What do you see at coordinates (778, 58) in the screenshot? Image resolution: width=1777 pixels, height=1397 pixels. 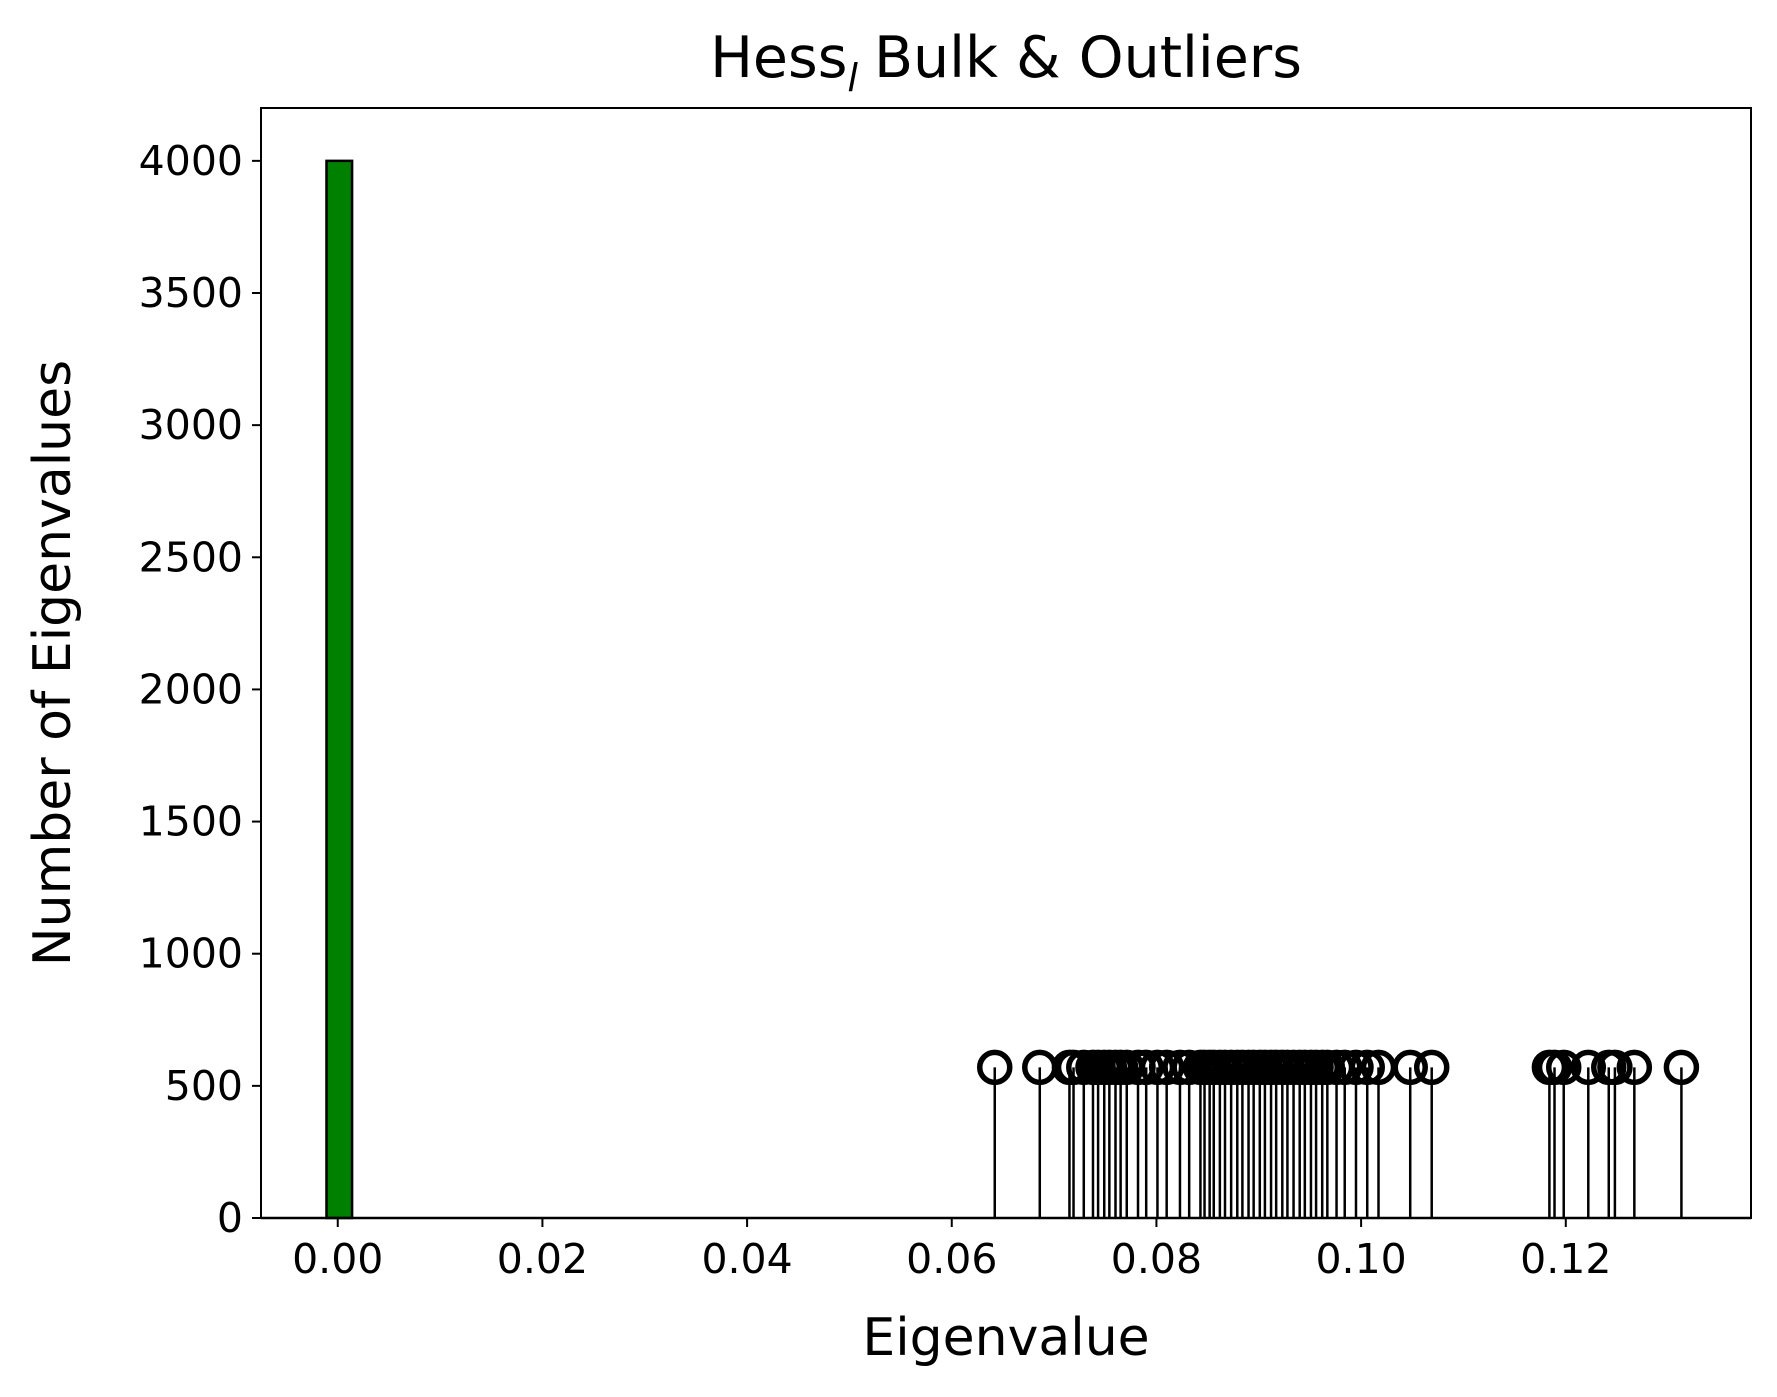 I see `title-main: Hess` at bounding box center [778, 58].